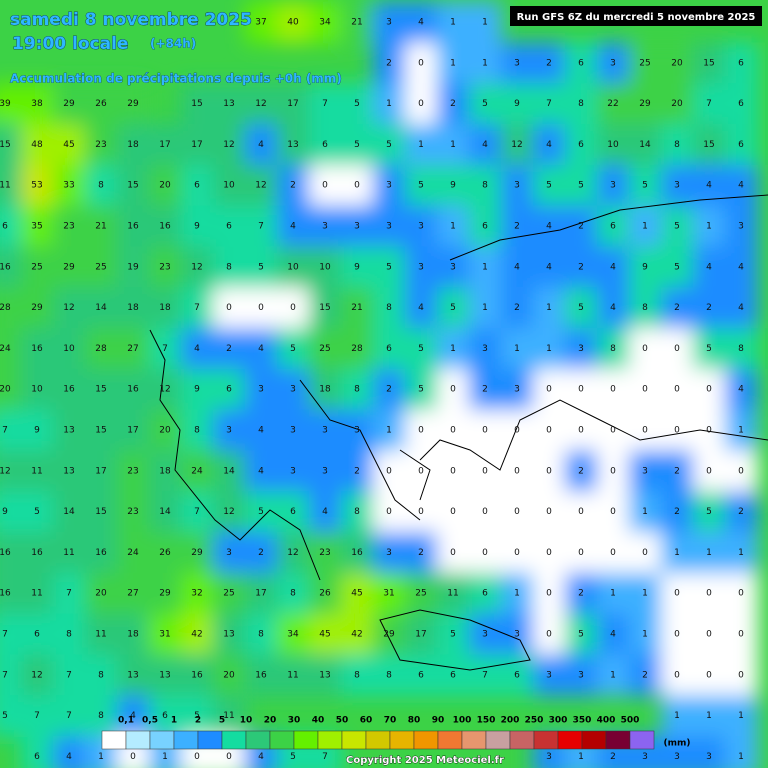 Image resolution: width=768 pixels, height=768 pixels. I want to click on grid-value: 12, so click(68, 308).